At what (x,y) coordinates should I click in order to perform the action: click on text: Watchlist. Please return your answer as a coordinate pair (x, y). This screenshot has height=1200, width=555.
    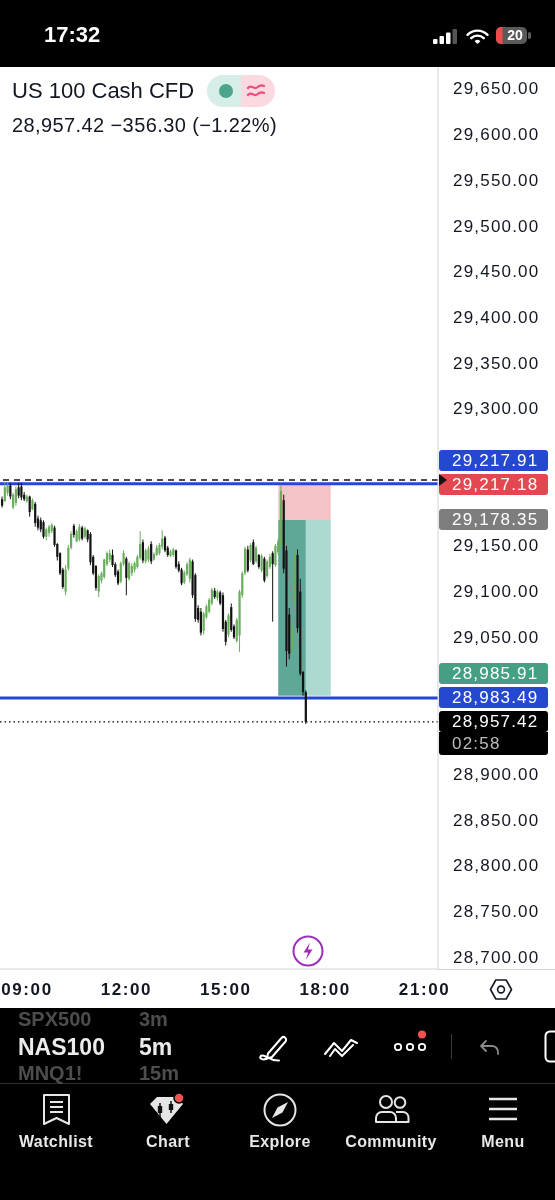
    Looking at the image, I should click on (56, 1141).